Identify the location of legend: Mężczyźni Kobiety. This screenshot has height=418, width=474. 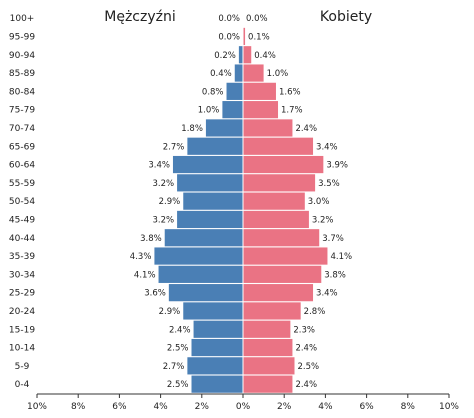
(238, 17).